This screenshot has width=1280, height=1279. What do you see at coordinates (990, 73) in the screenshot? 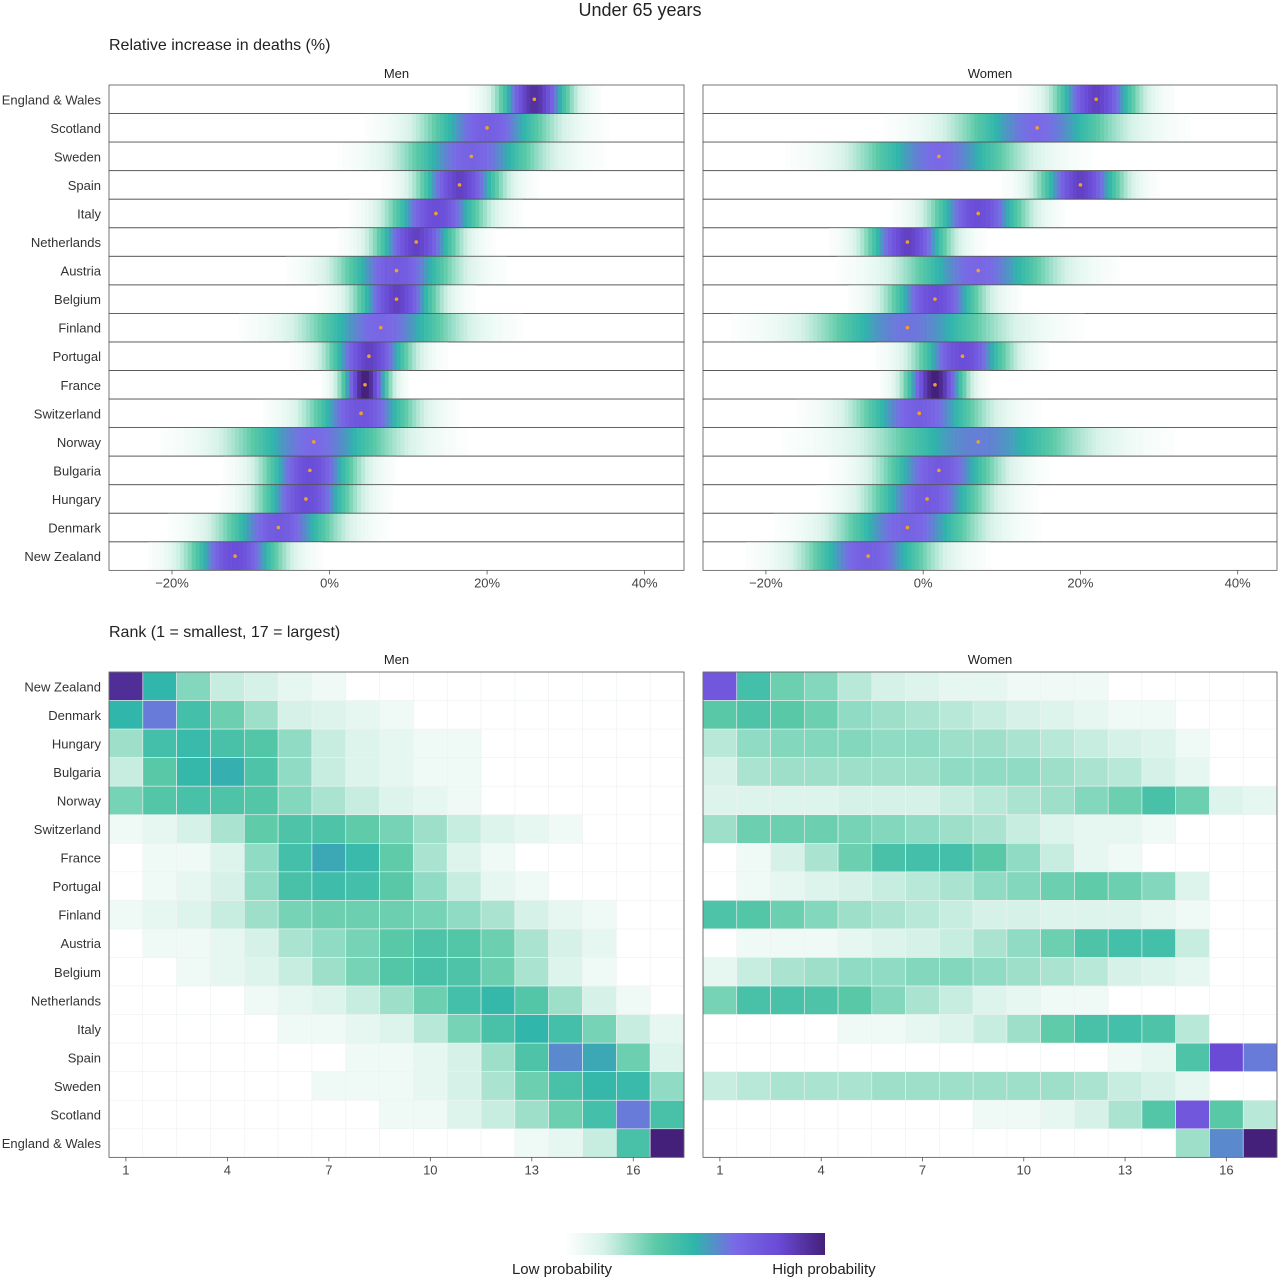
I see `panel-label: Women` at bounding box center [990, 73].